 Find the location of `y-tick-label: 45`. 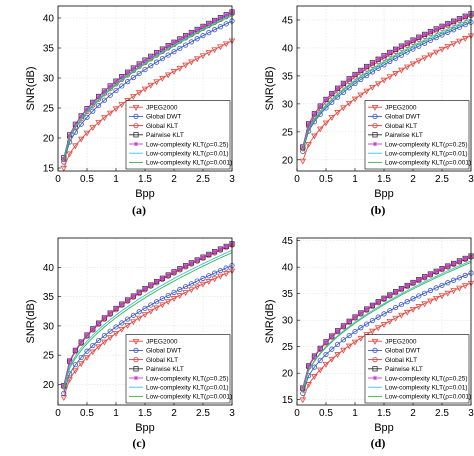

y-tick-label: 45 is located at coordinates (288, 20).